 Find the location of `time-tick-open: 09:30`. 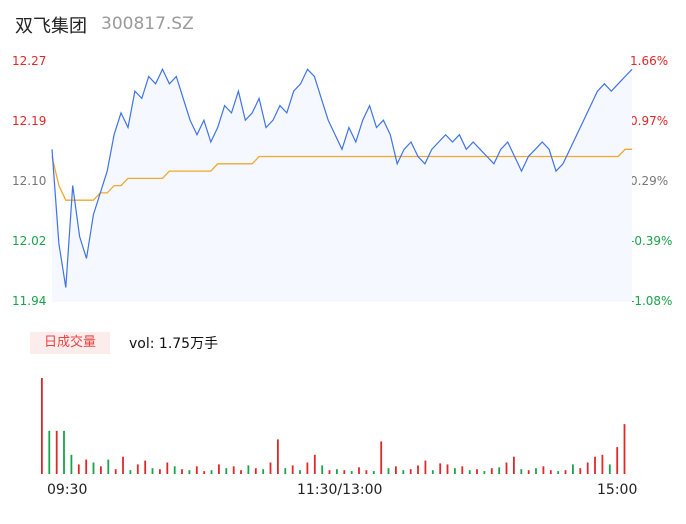

time-tick-open: 09:30 is located at coordinates (67, 490).